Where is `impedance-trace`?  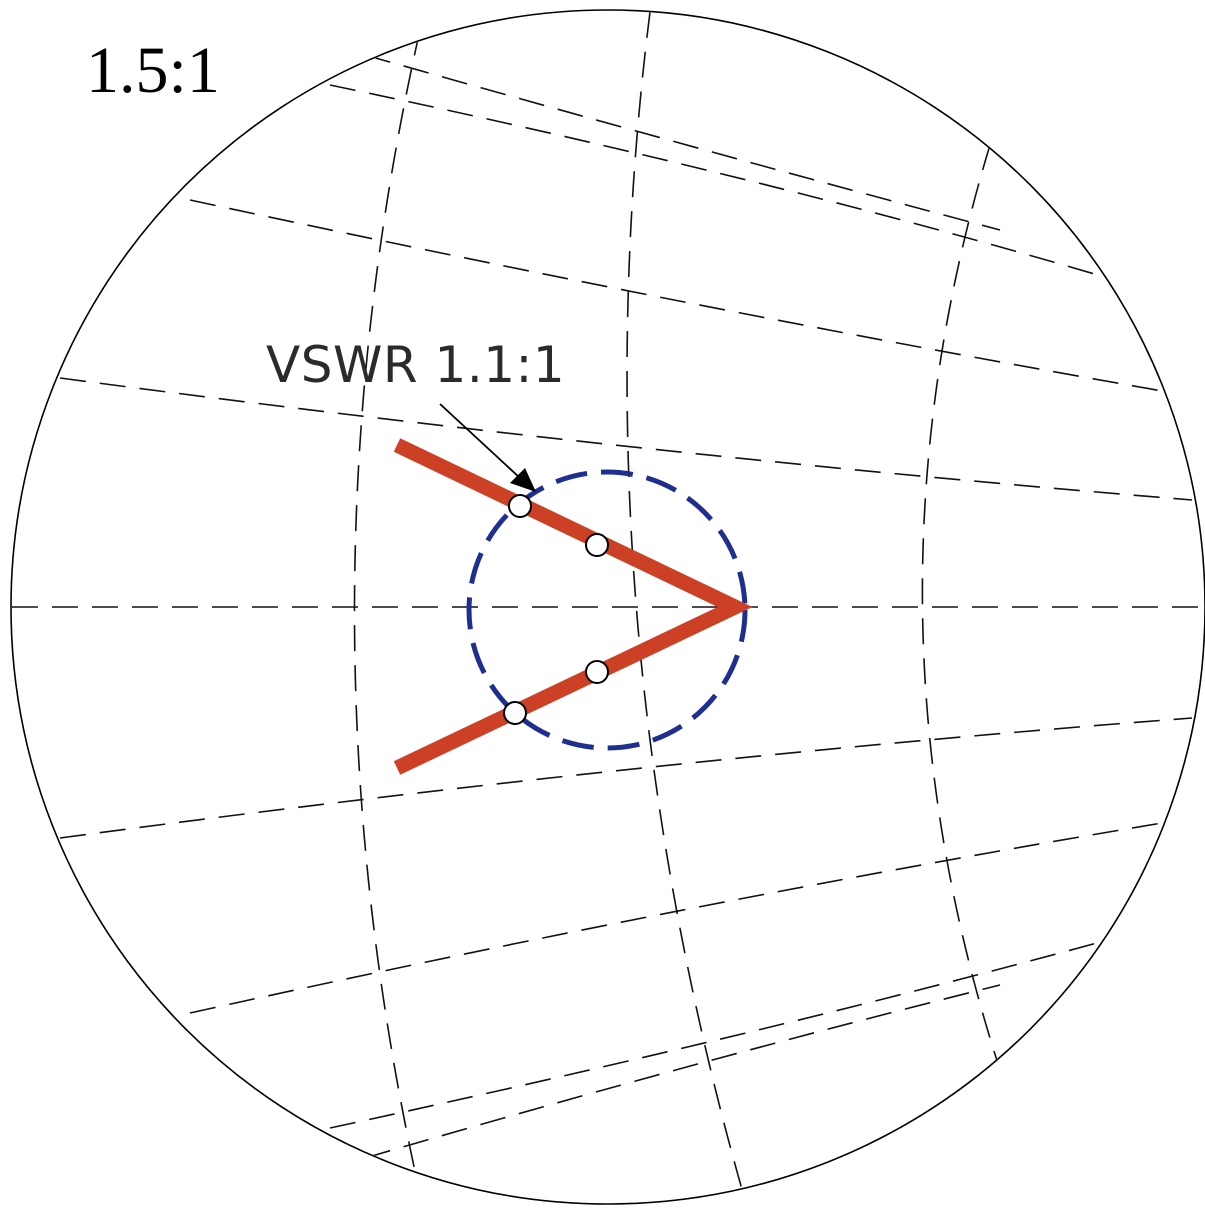
impedance-trace is located at coordinates (573, 606).